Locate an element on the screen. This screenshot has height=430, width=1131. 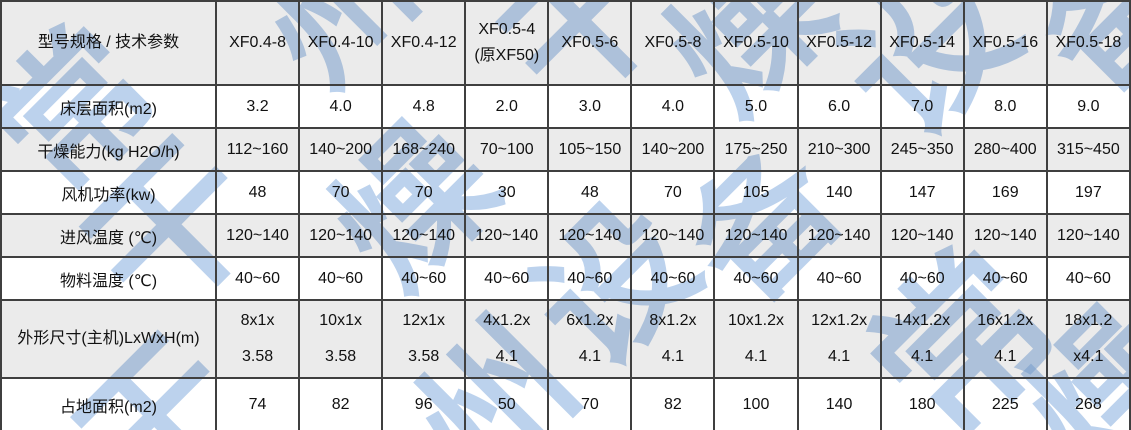
value-cell: 225 is located at coordinates (1005, 403).